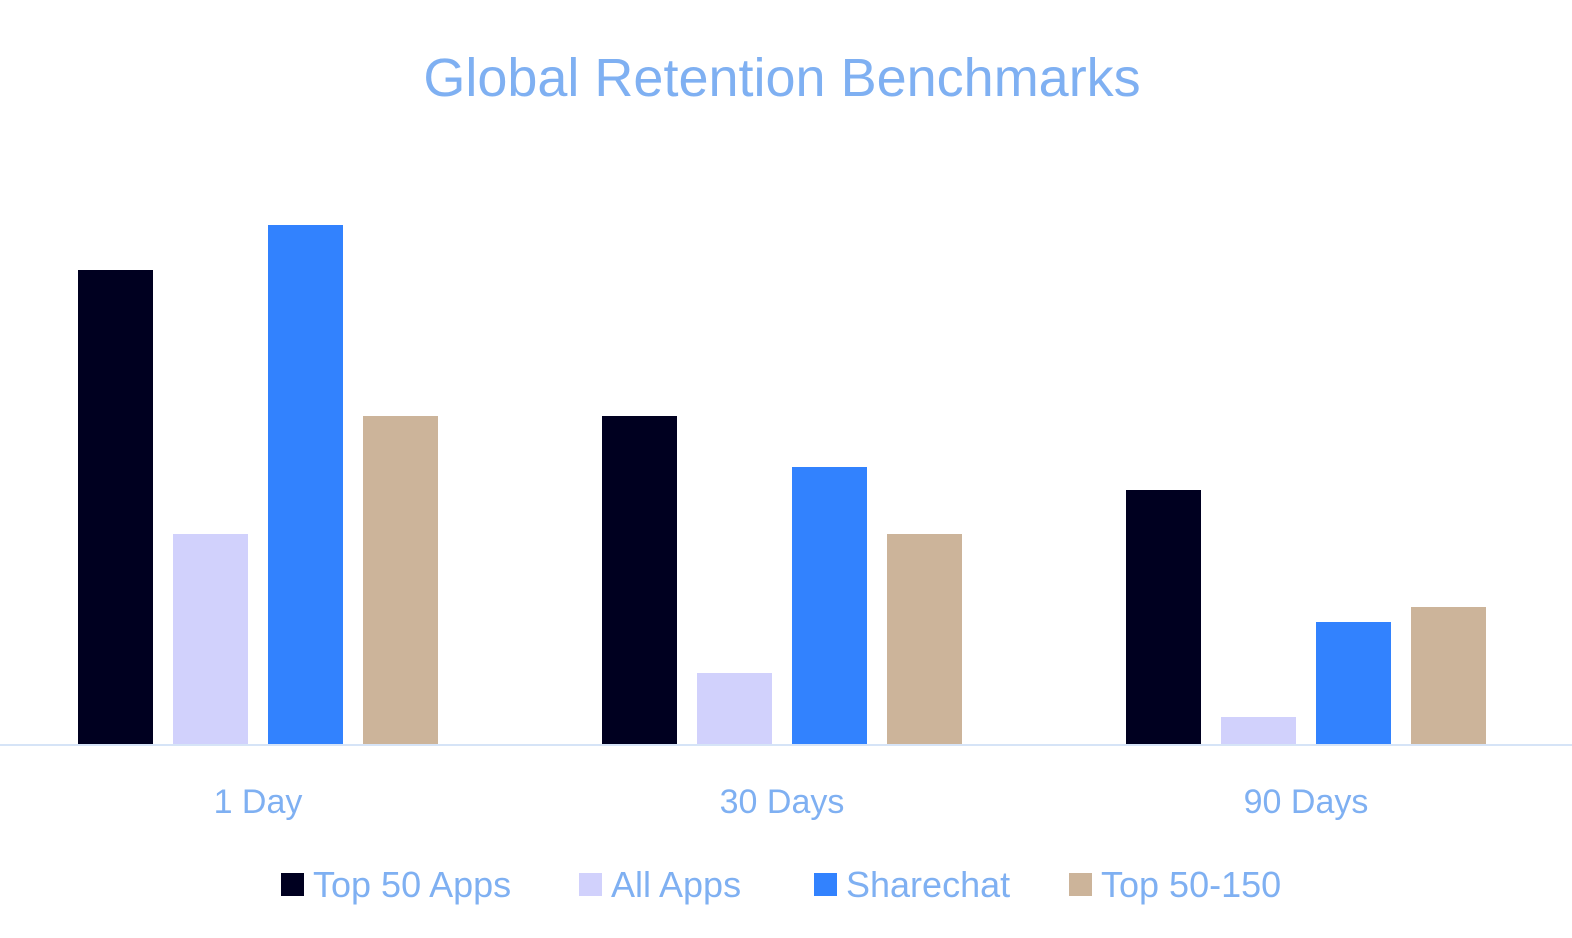 The width and height of the screenshot is (1572, 938). Describe the element at coordinates (676, 884) in the screenshot. I see `legend-label: All Apps` at that location.